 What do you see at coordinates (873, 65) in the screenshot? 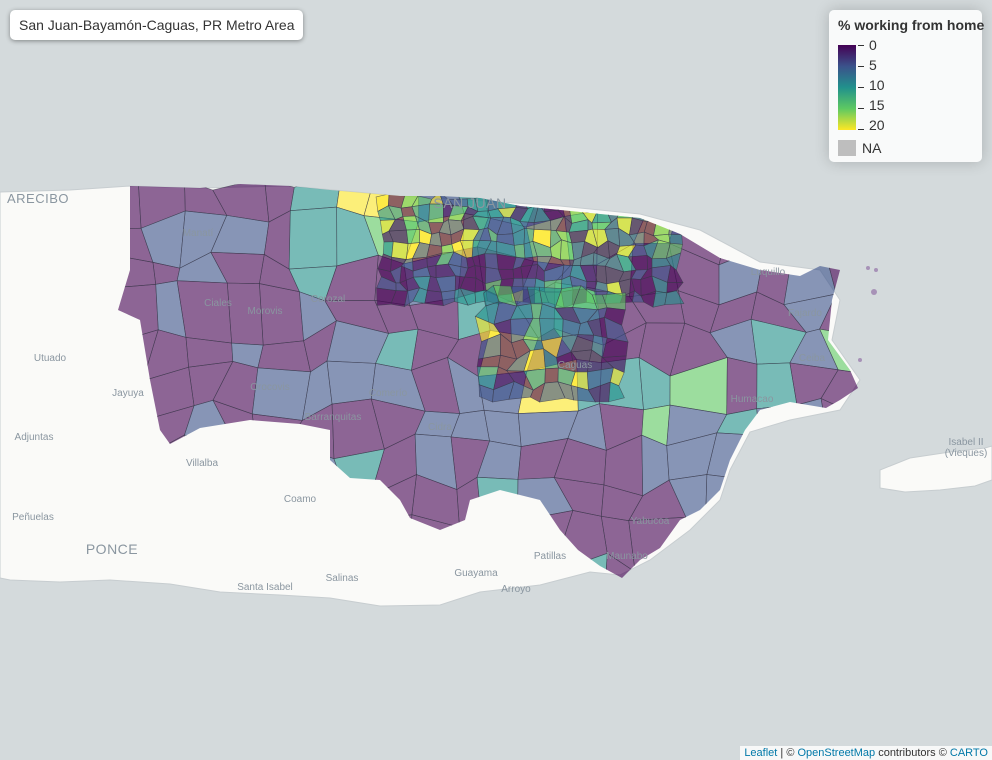
I see `legend-tick-label: 5` at bounding box center [873, 65].